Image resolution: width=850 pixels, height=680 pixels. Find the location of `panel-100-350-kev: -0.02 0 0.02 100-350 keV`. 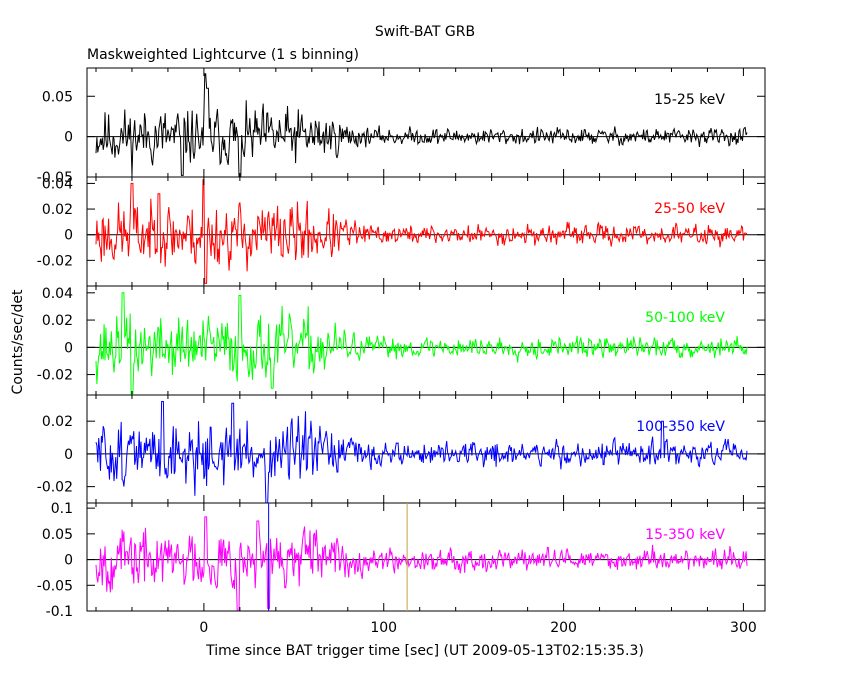

panel-100-350-kev: -0.02 0 0.02 100-350 keV is located at coordinates (401, 449).